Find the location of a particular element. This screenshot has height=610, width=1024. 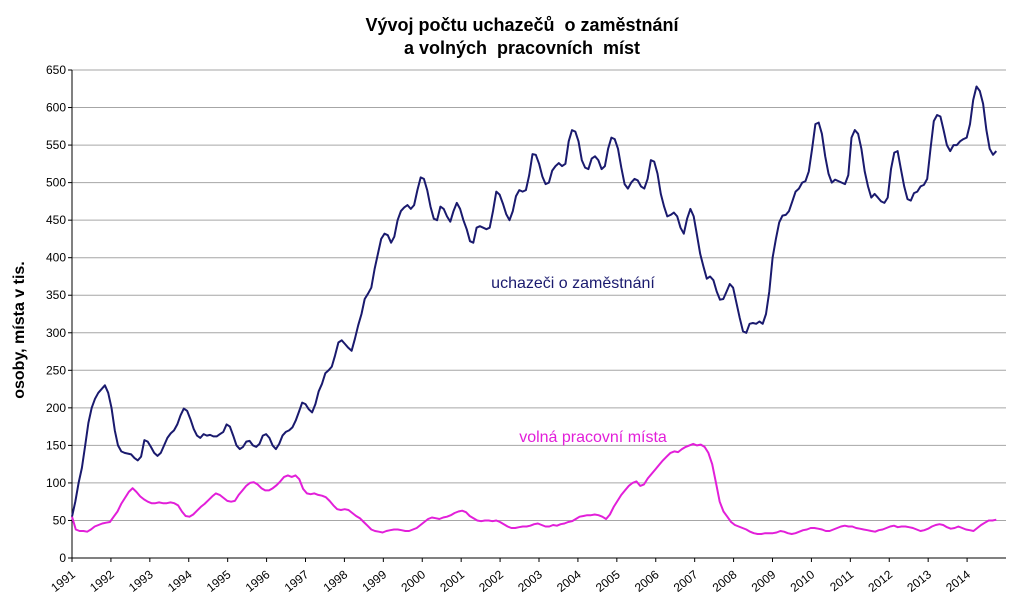

x-tick-label: 2000 is located at coordinates (413, 581).